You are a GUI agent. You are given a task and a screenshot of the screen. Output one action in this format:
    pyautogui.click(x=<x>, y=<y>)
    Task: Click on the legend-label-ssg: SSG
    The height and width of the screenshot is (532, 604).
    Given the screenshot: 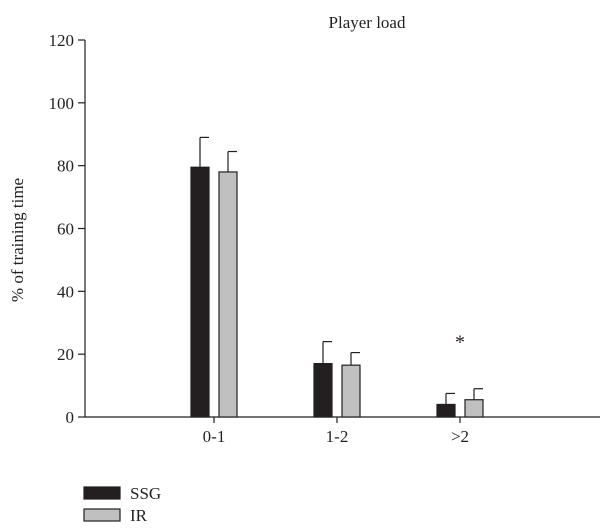 What is the action you would take?
    pyautogui.click(x=145, y=493)
    